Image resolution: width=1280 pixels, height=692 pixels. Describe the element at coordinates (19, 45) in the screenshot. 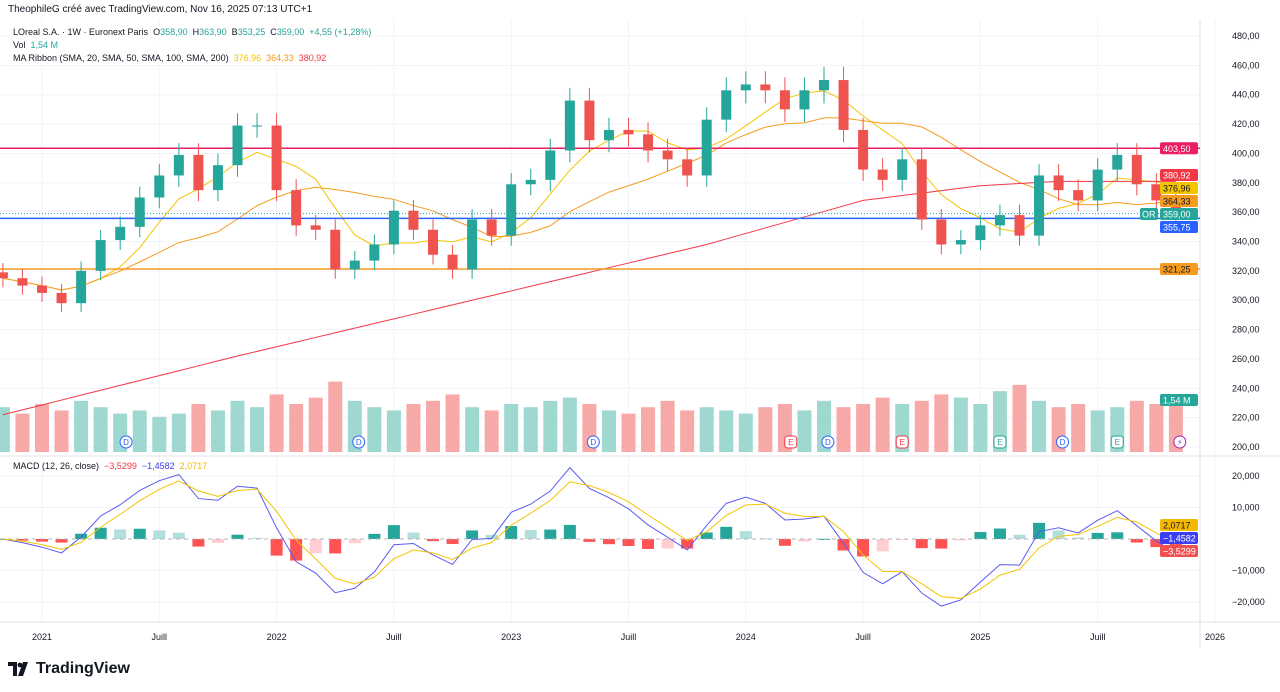

I see `volume-label: Vol` at that location.